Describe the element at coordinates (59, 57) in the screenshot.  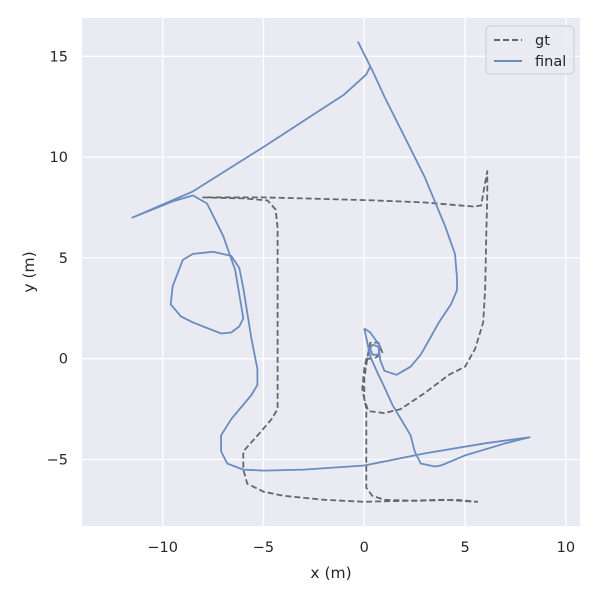
I see `y-tick-label: 15` at that location.